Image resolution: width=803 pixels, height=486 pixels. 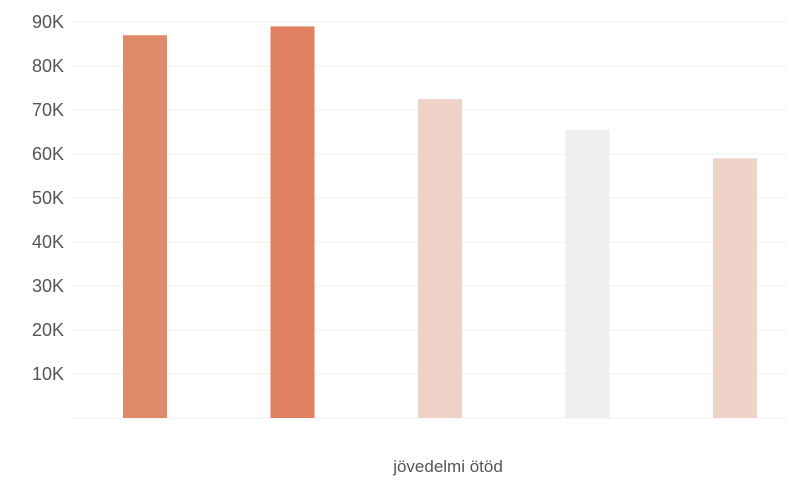 I want to click on y-tick-label: 50K, so click(x=48, y=198).